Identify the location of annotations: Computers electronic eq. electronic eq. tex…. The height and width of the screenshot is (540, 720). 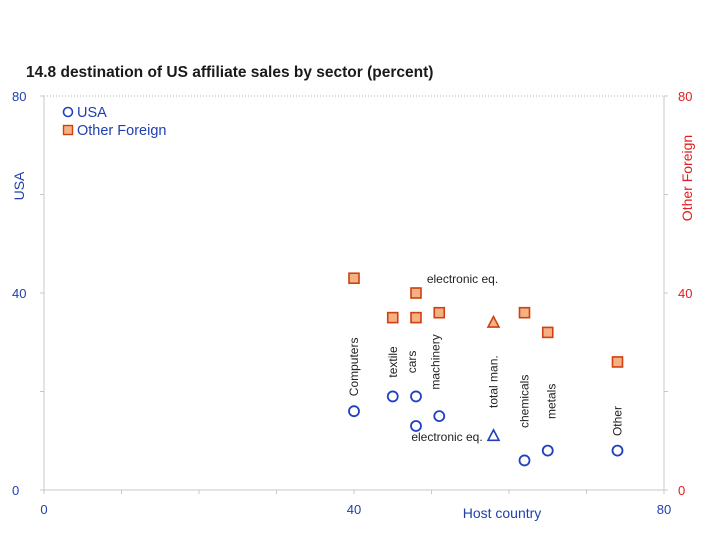
(486, 358).